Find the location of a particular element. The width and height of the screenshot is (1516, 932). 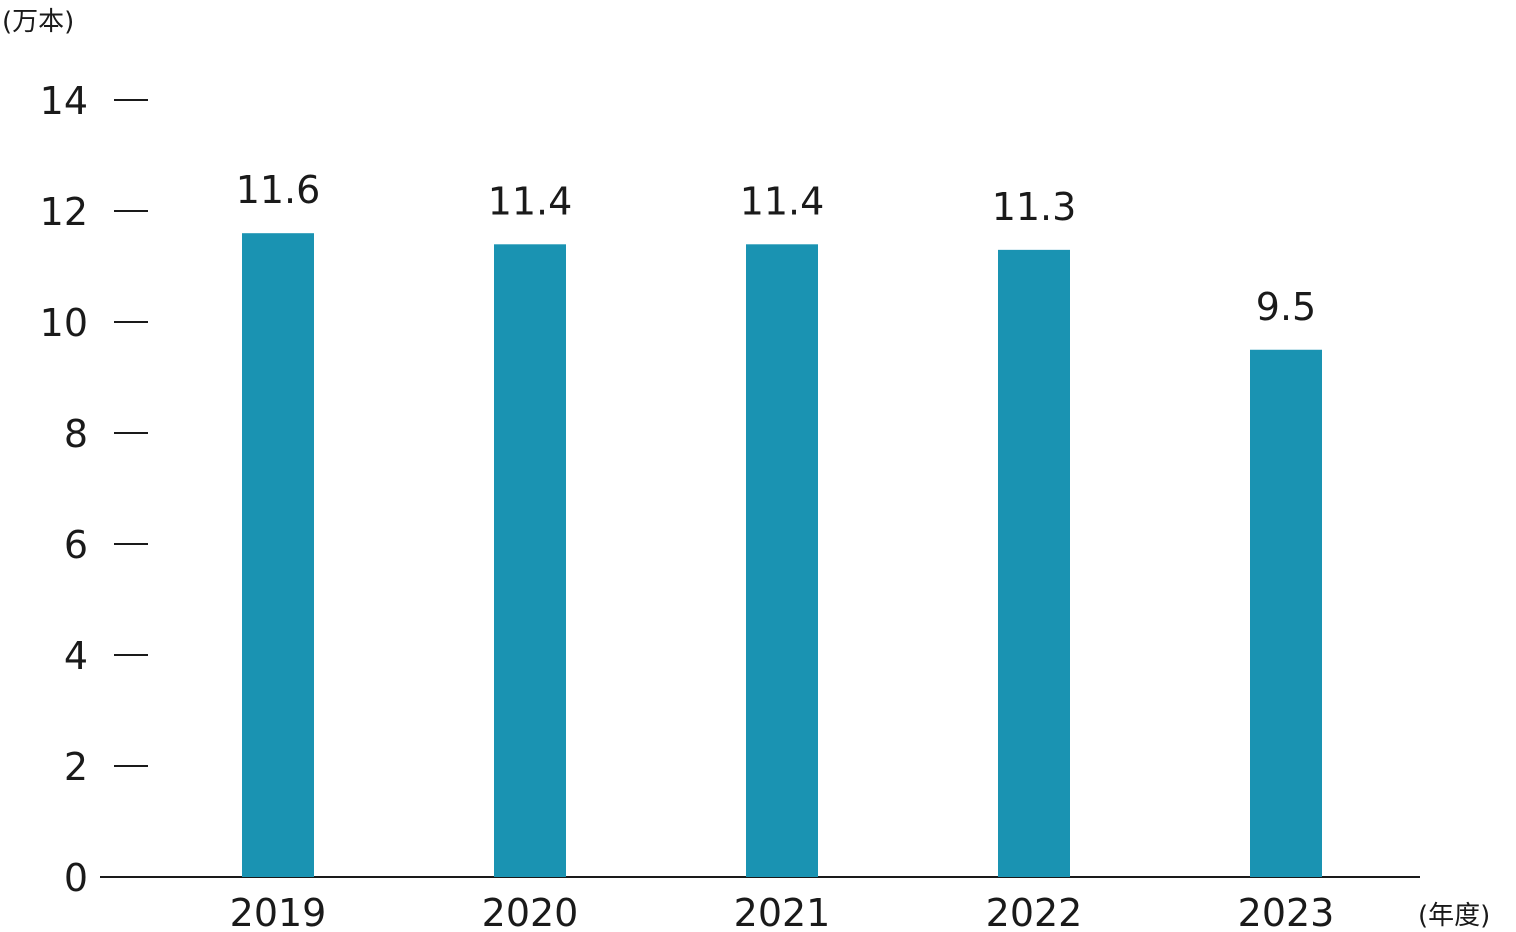

x-tick-label: 2022 is located at coordinates (1034, 911).